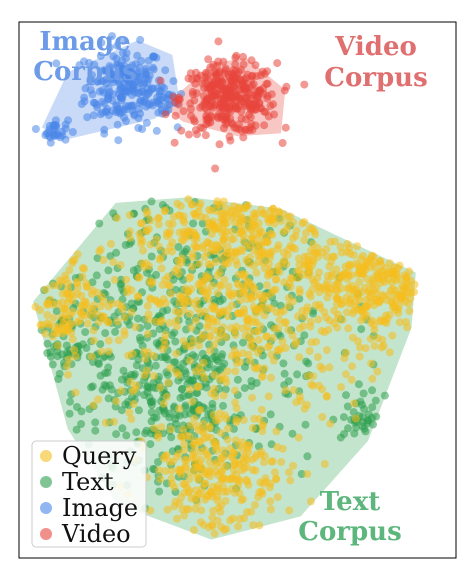 The width and height of the screenshot is (470, 574). I want to click on legend-box, so click(89, 494).